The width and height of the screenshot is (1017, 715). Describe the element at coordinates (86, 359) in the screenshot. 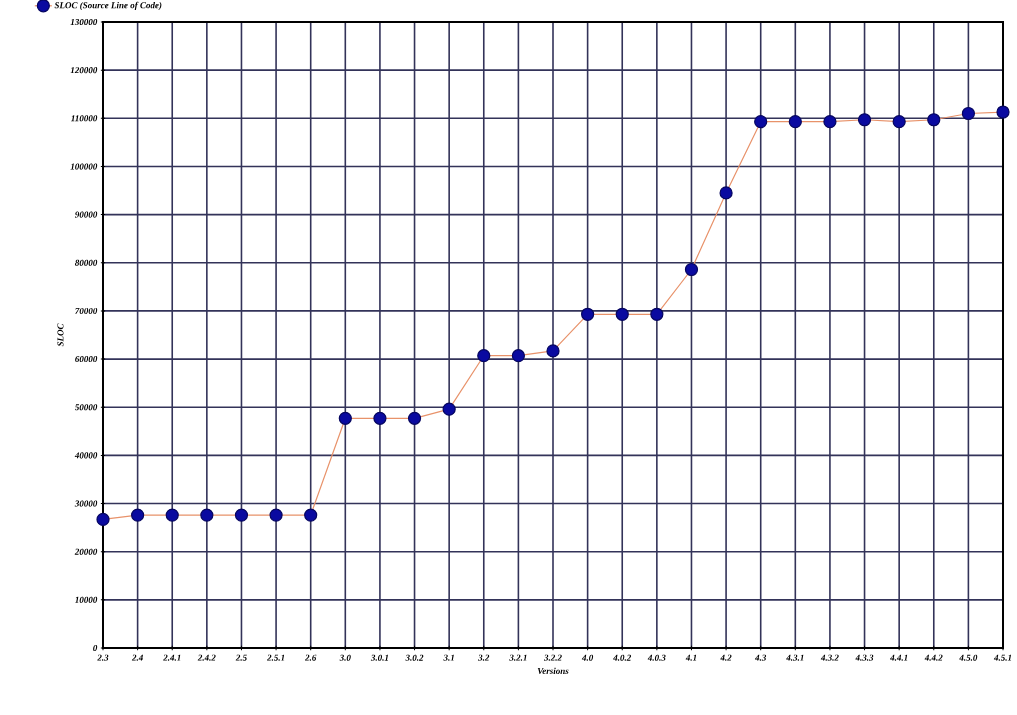

I see `y-tick-label: 60000` at that location.